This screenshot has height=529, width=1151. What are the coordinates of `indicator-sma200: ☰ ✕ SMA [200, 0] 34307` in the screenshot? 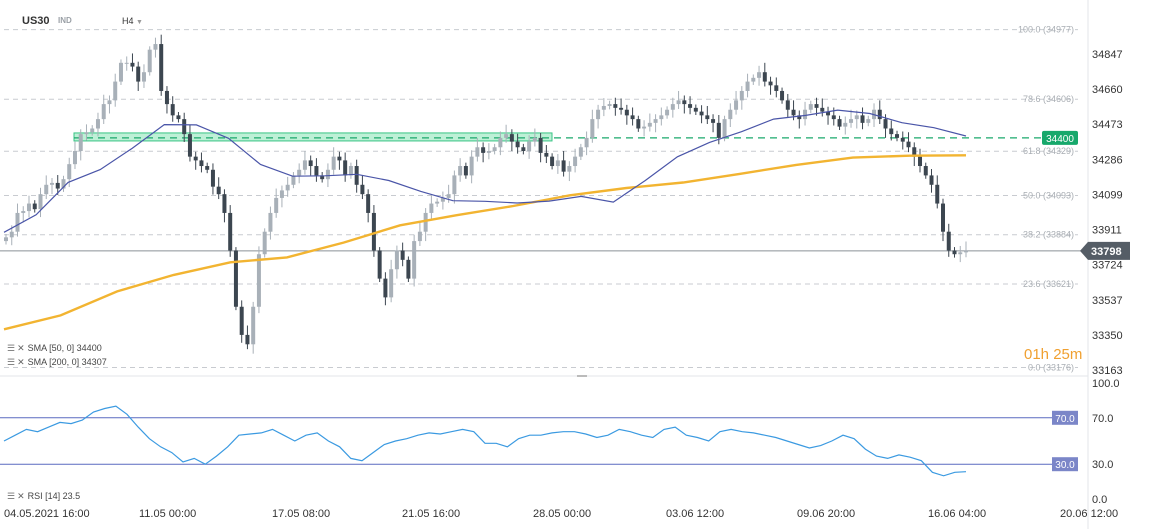 It's located at (57, 362).